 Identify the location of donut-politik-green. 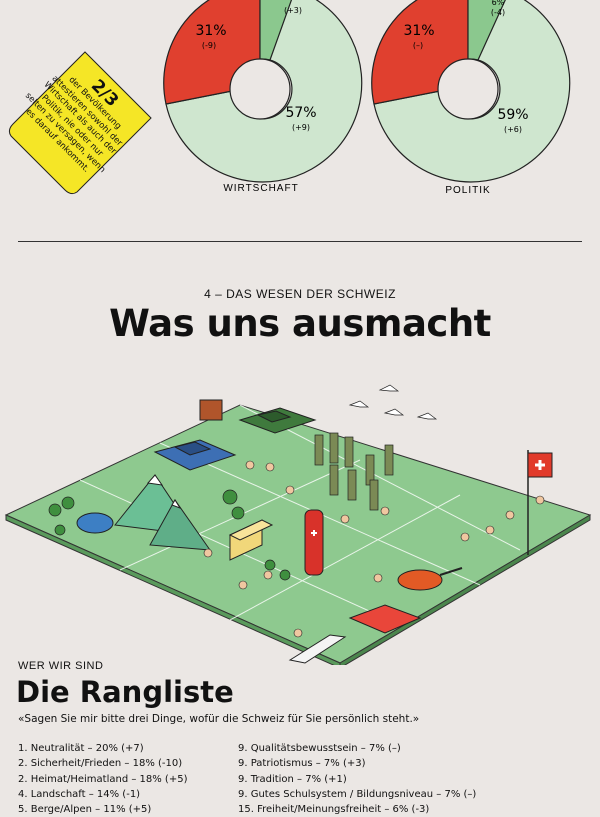
(472, 91).